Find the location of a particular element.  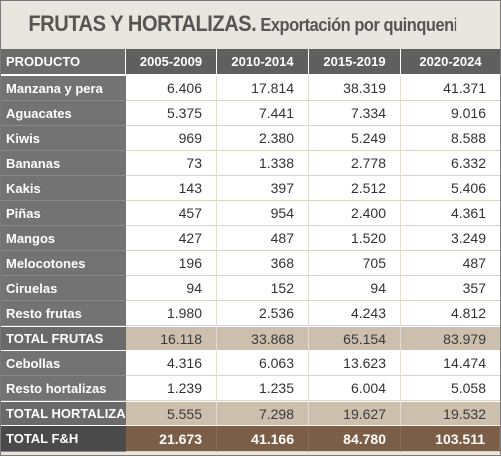

cell-value: 4.243 is located at coordinates (355, 313).